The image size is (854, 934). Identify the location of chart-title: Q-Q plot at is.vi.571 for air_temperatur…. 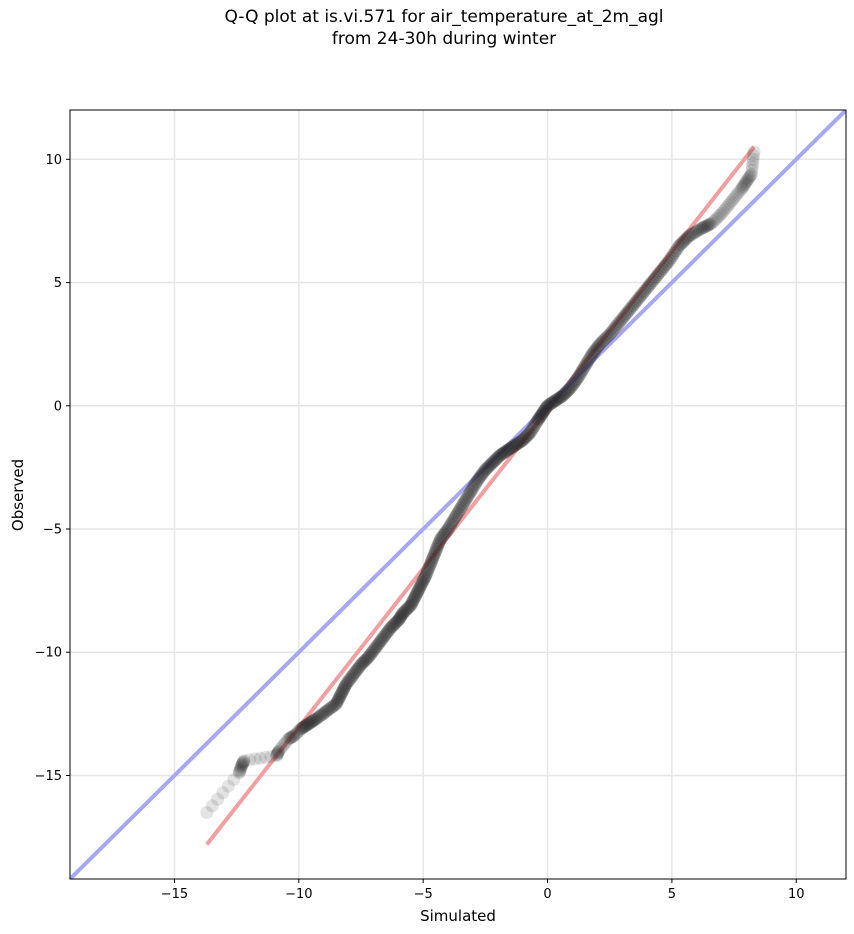
(427, 28).